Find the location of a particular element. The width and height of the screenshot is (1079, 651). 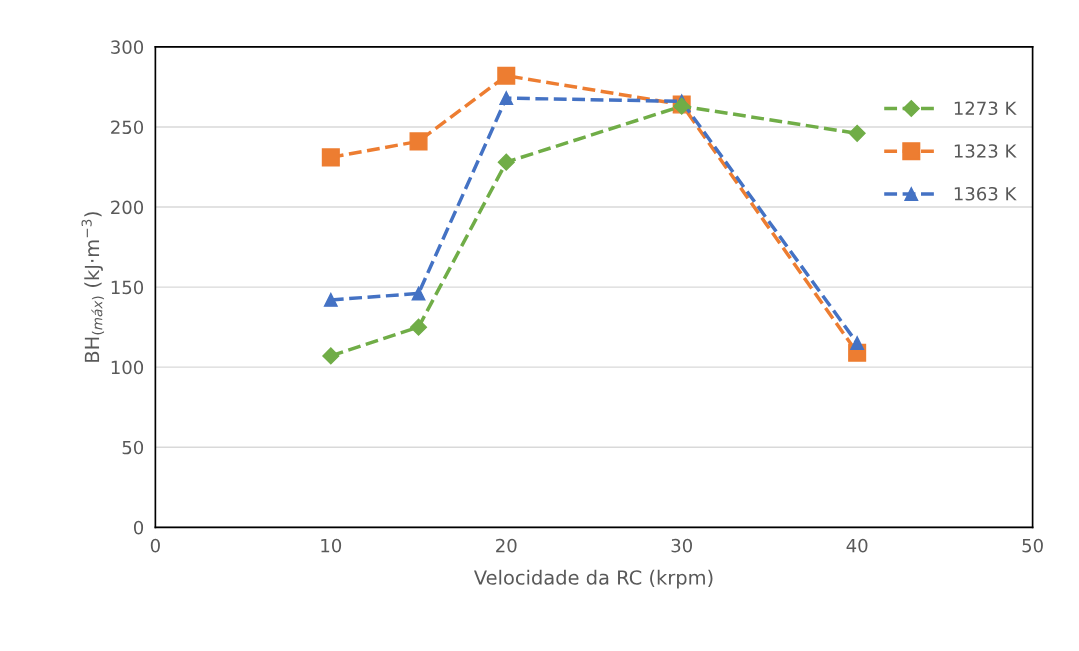

y-tick-label: 250 is located at coordinates (127, 127).